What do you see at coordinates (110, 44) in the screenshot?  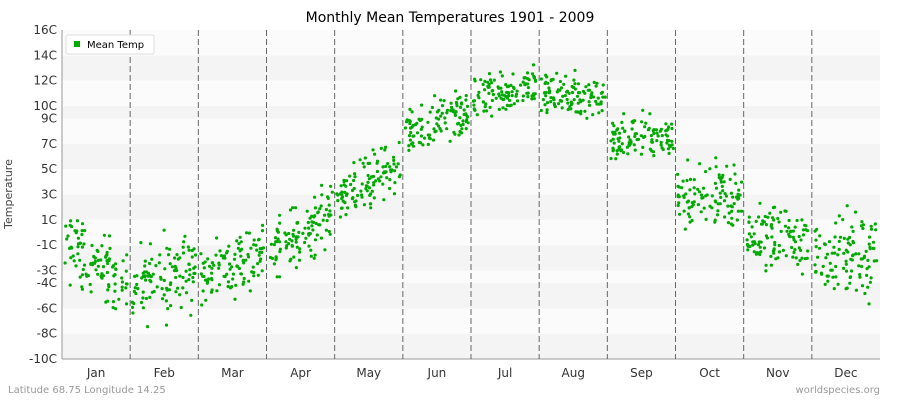 I see `legend: Mean Temp` at bounding box center [110, 44].